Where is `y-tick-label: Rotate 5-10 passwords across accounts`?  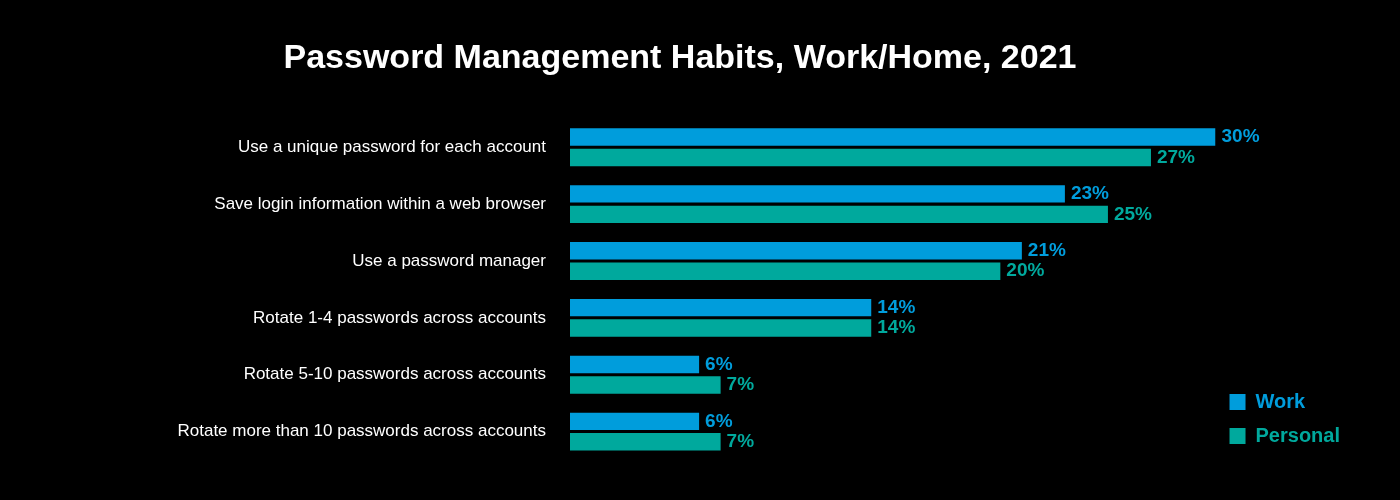
y-tick-label: Rotate 5-10 passwords across accounts is located at coordinates (394, 374).